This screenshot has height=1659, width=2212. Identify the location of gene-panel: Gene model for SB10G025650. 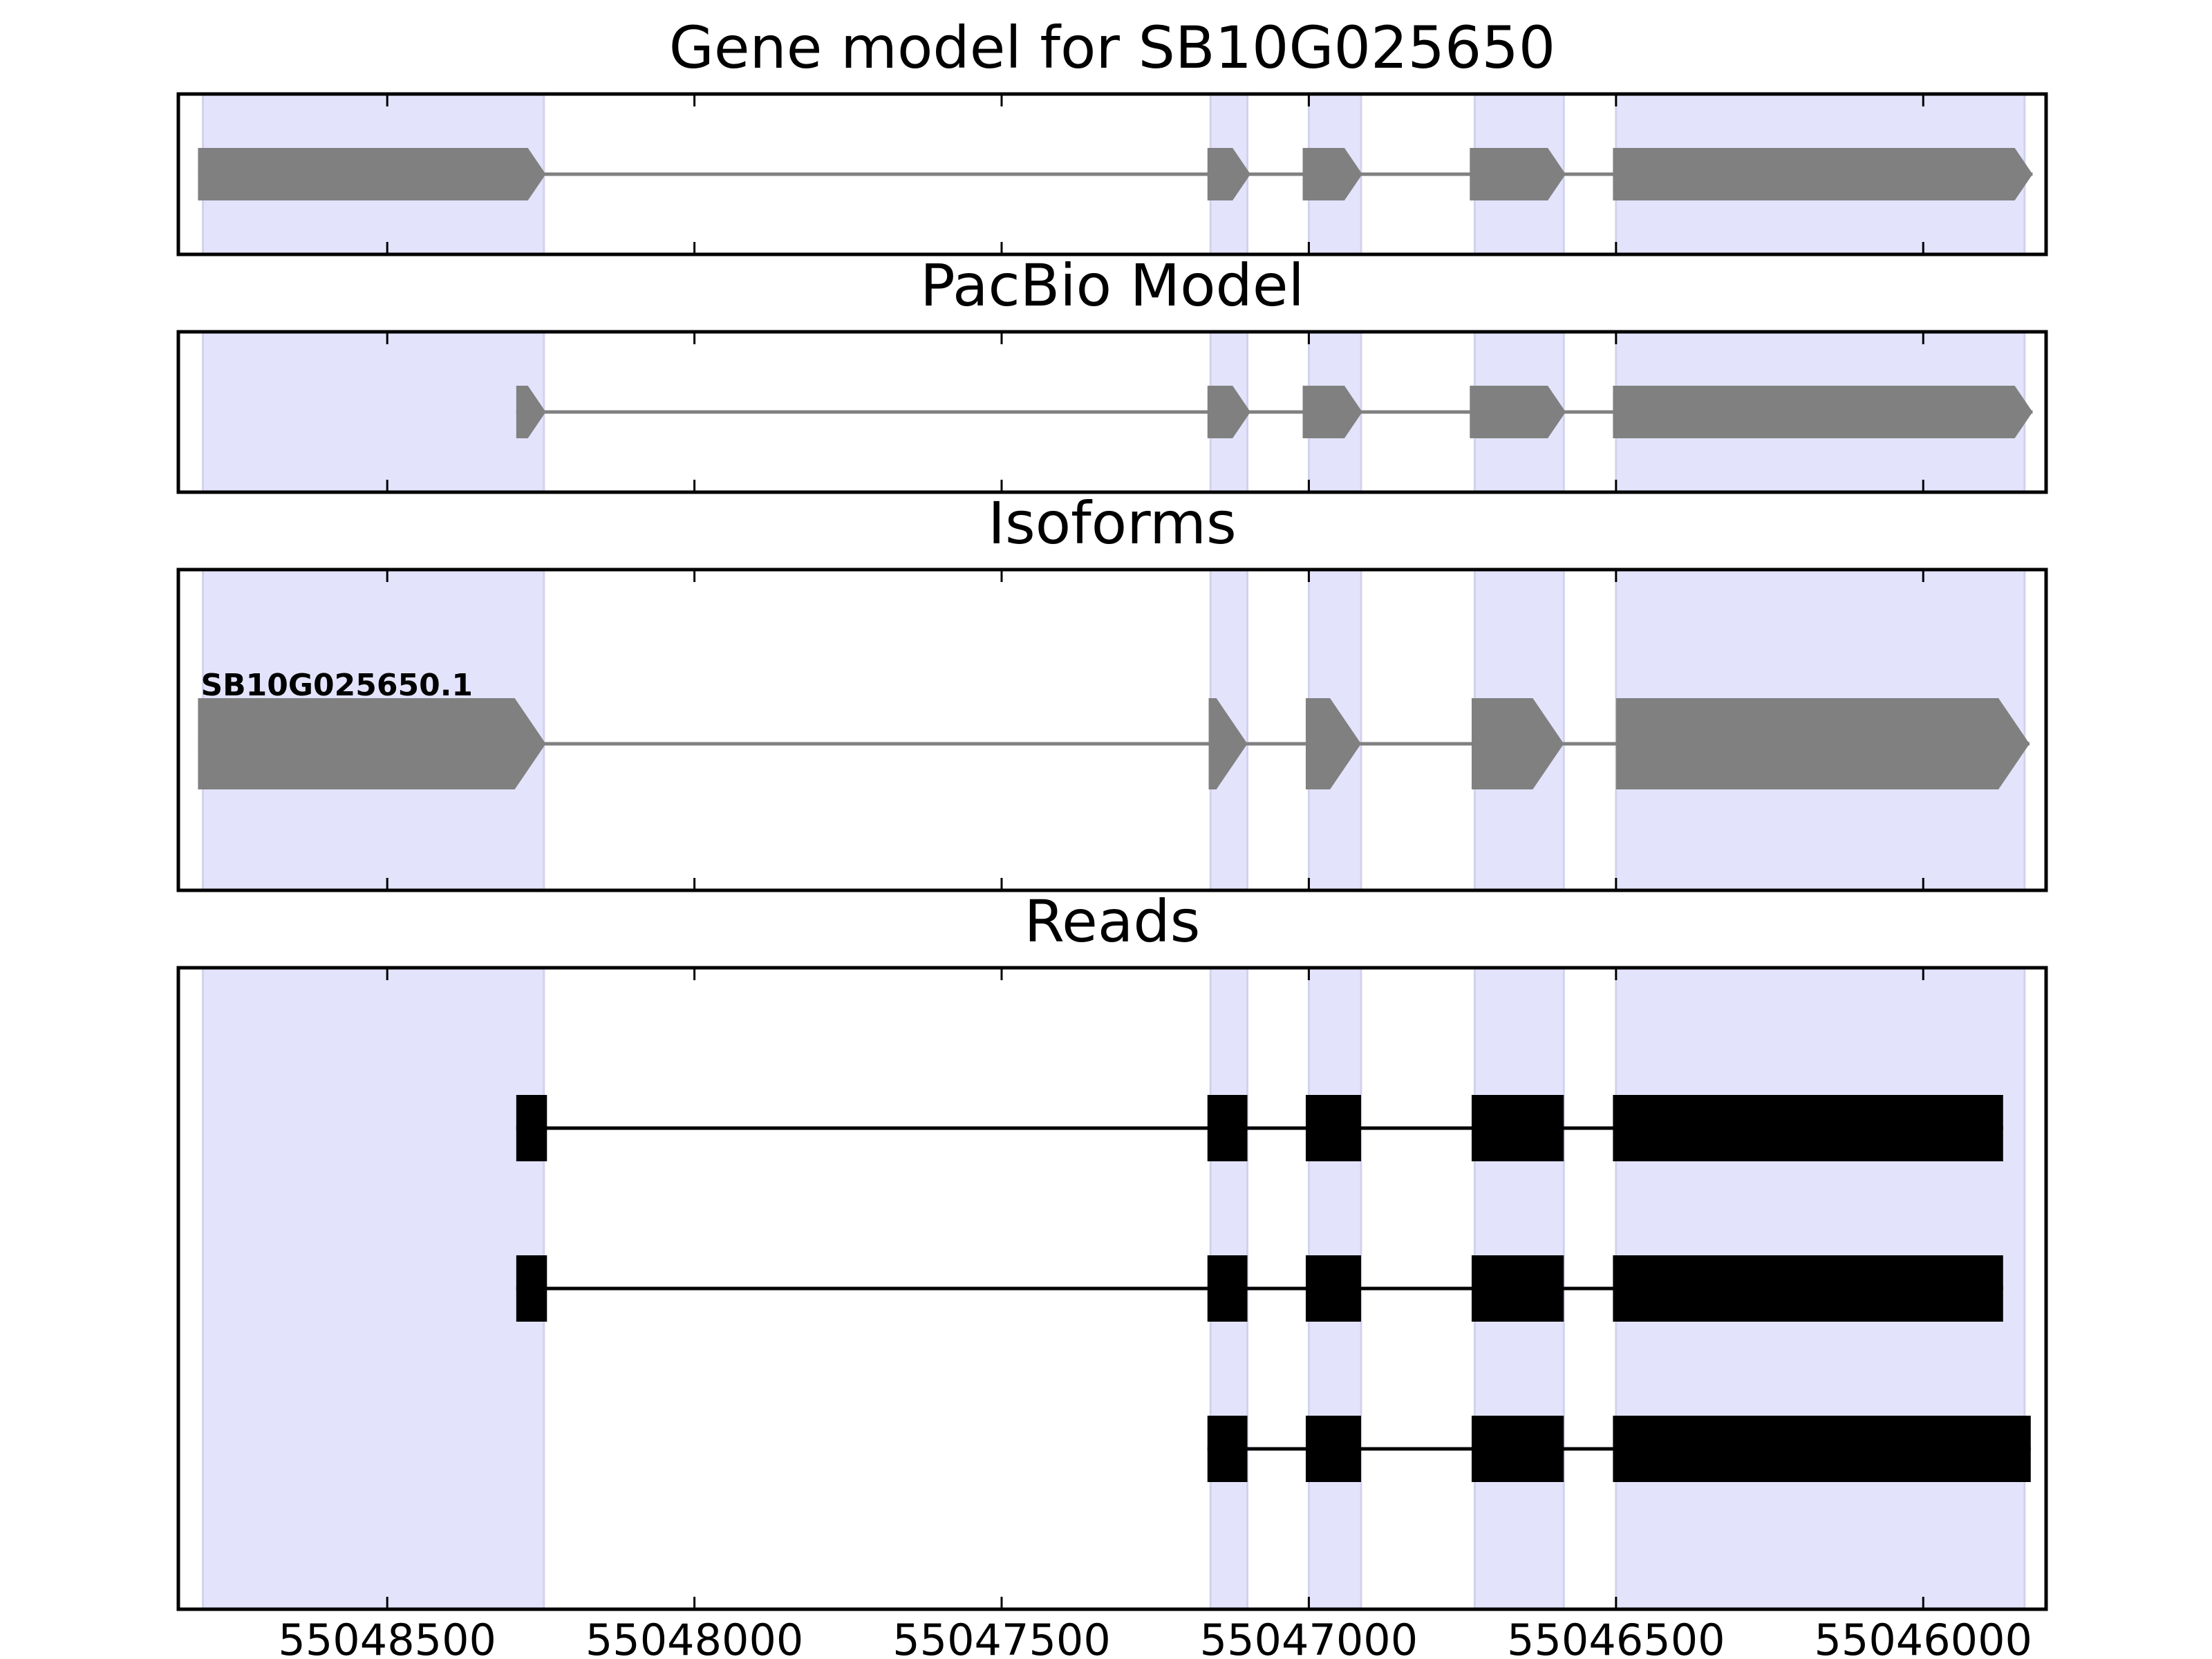
(1112, 135).